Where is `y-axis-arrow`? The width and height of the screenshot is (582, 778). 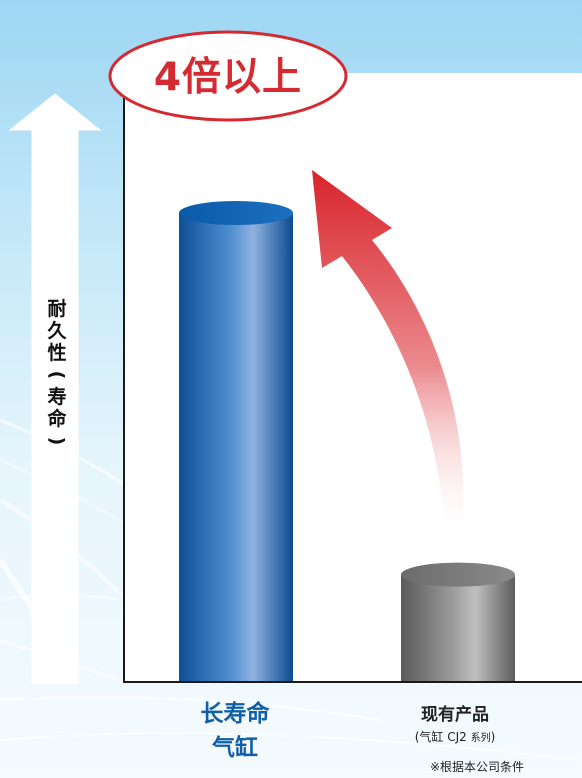 y-axis-arrow is located at coordinates (55, 388).